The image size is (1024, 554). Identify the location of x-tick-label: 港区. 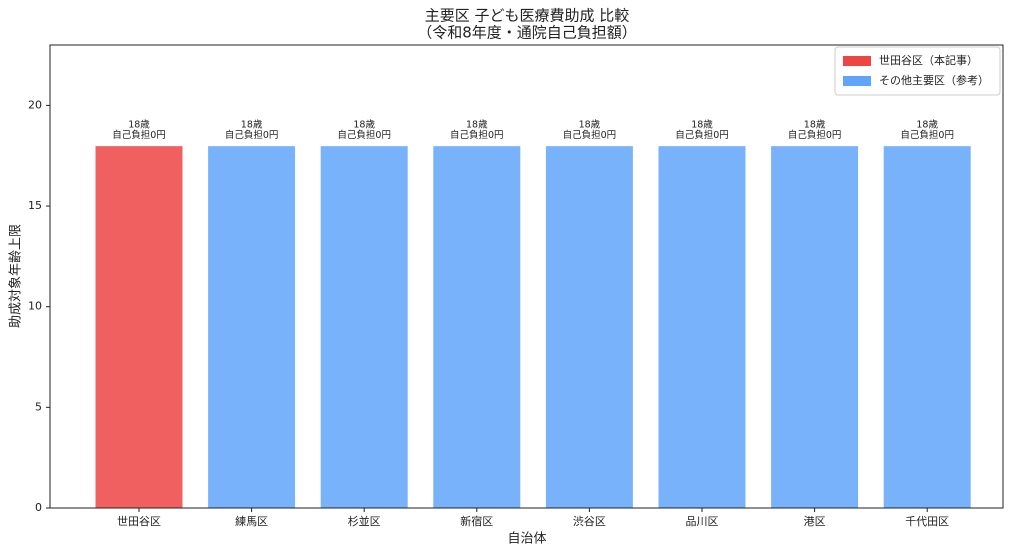
(815, 521).